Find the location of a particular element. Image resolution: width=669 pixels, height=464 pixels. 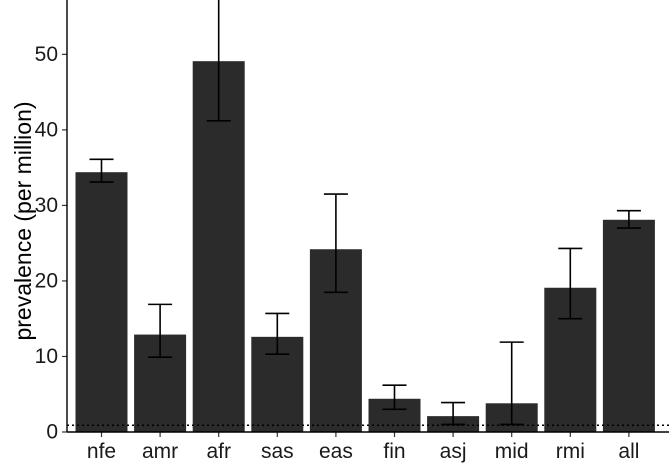

x-tick-label-rmi: rmi is located at coordinates (570, 451).